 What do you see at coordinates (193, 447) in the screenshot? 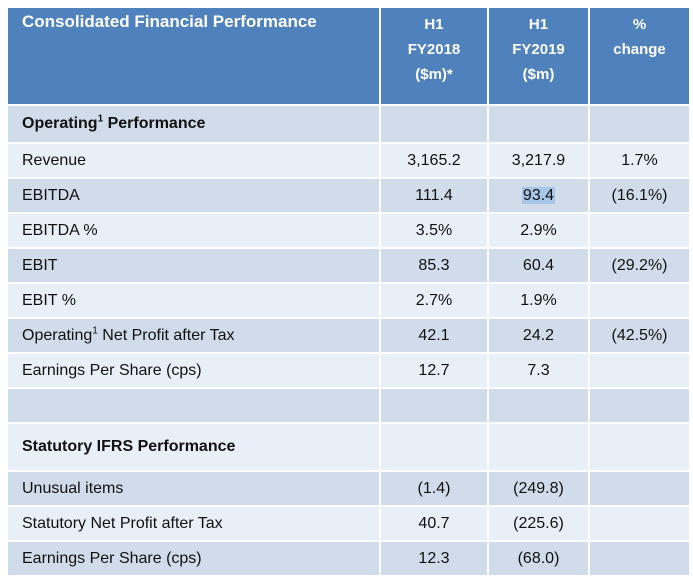
I see `section-label-statutory: Statutory IFRS Performance` at bounding box center [193, 447].